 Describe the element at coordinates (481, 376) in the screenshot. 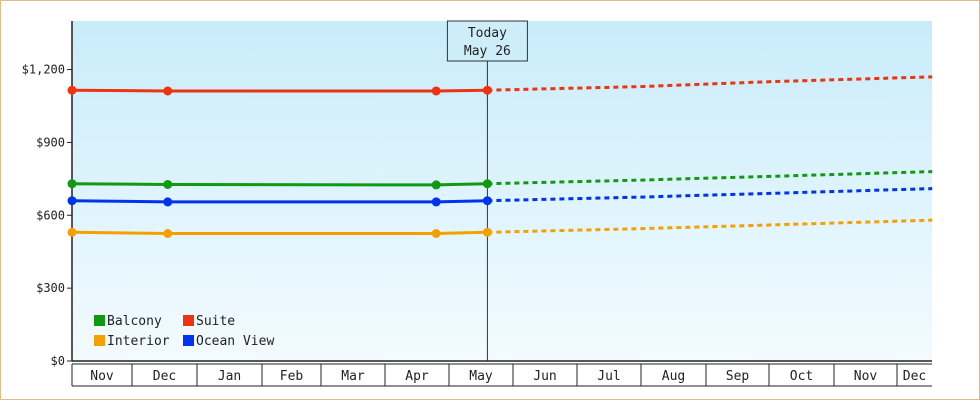

I see `month-label: May` at that location.